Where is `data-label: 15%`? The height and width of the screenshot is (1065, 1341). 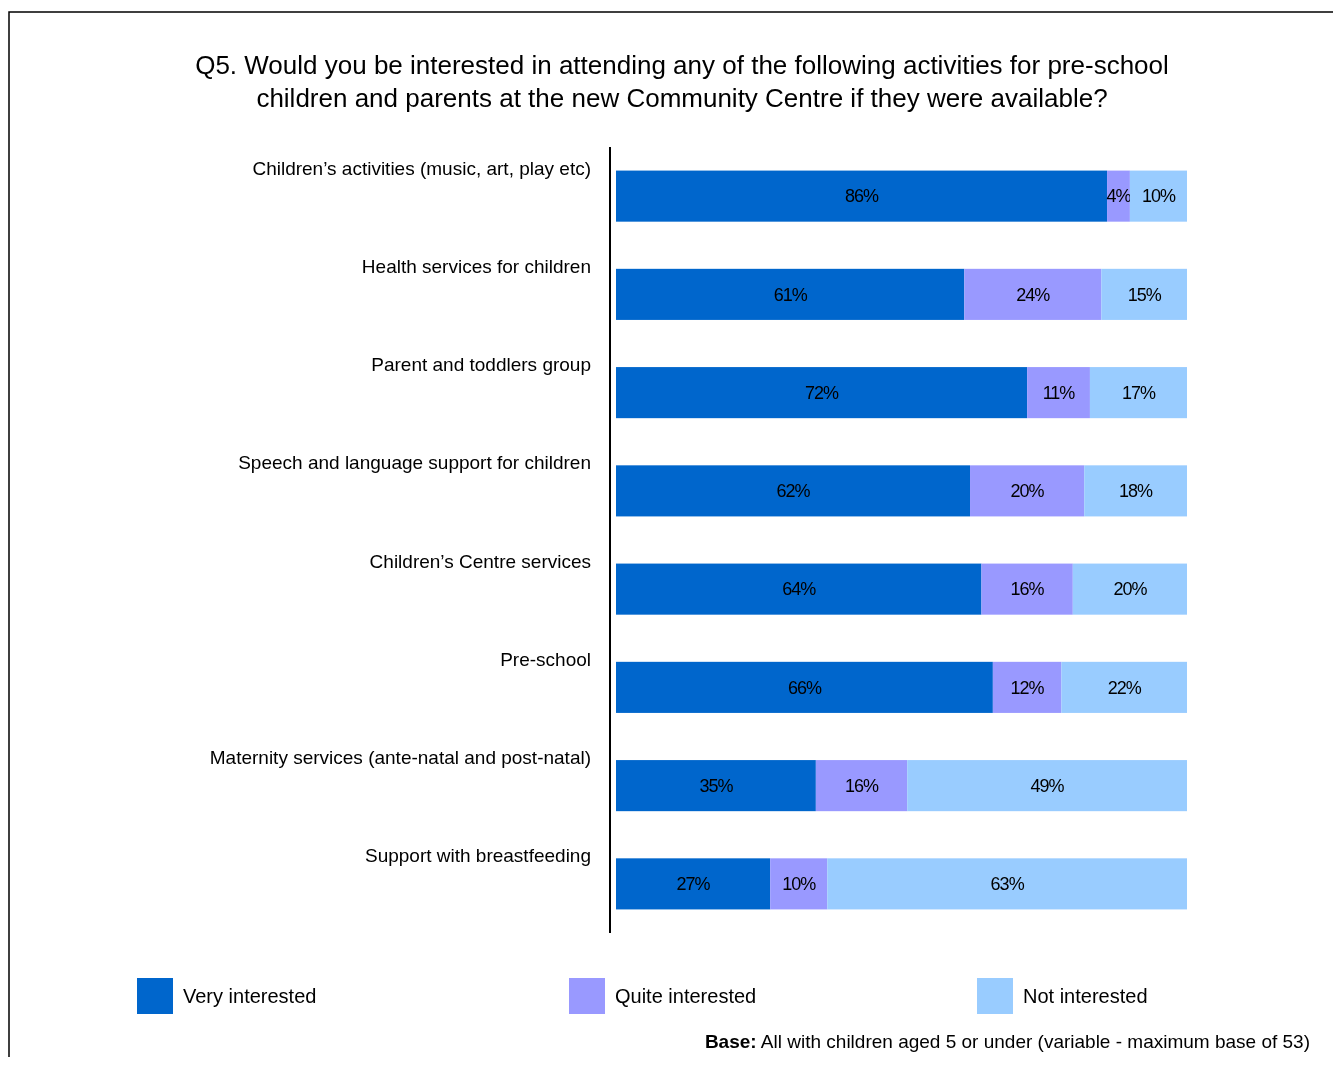
data-label: 15% is located at coordinates (1144, 294).